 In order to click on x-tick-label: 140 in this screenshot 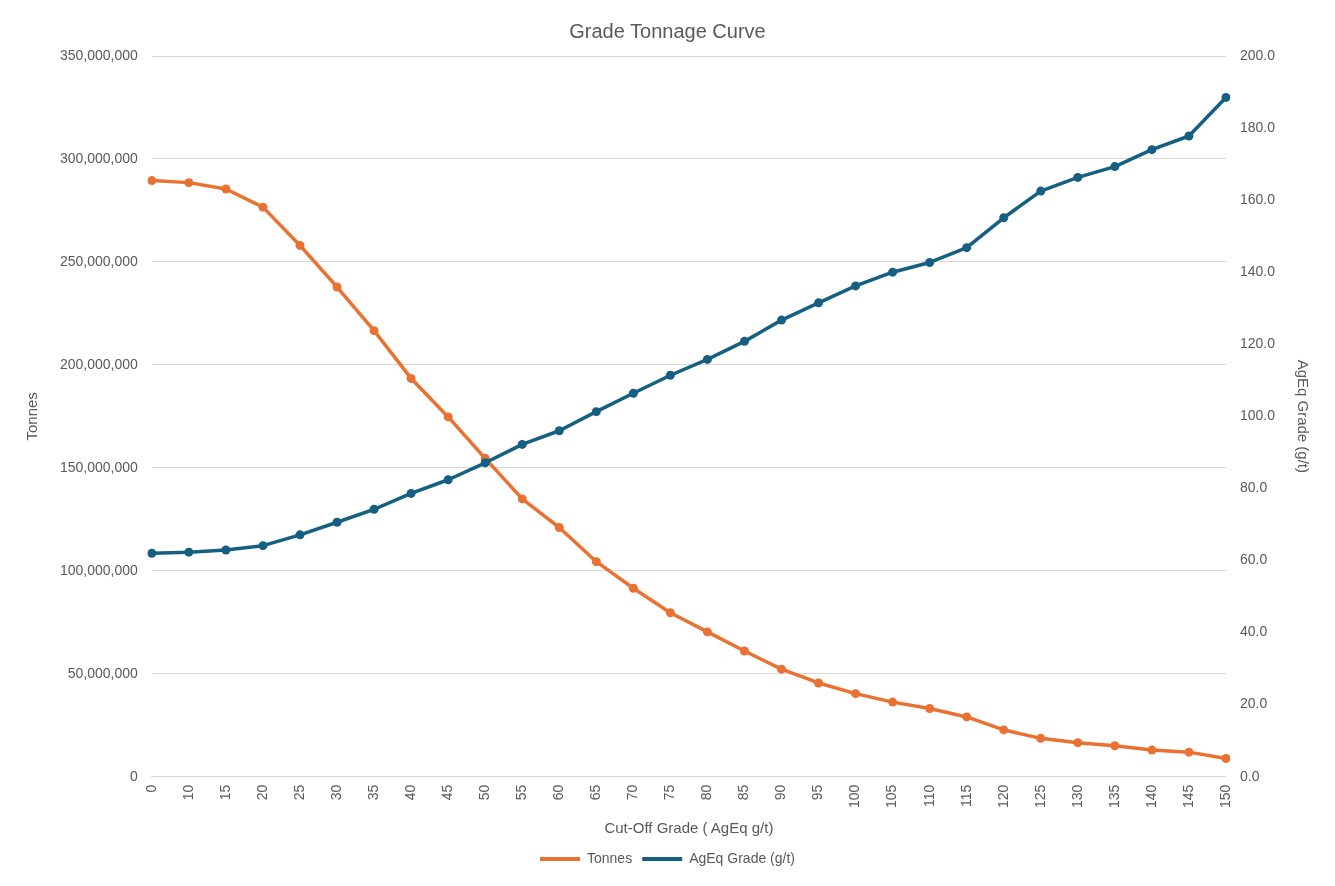, I will do `click(1150, 796)`.